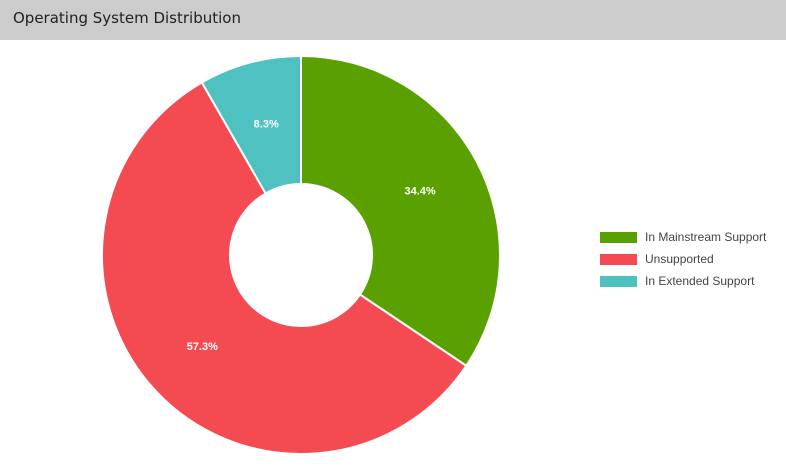 This screenshot has width=786, height=466. I want to click on legend-item-0: In Mainstream Support, so click(683, 237).